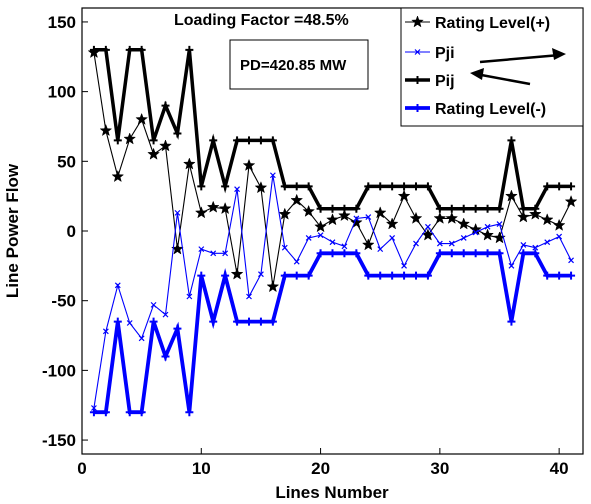 The height and width of the screenshot is (504, 591). I want to click on left-arrow-icon, so click(500, 77).